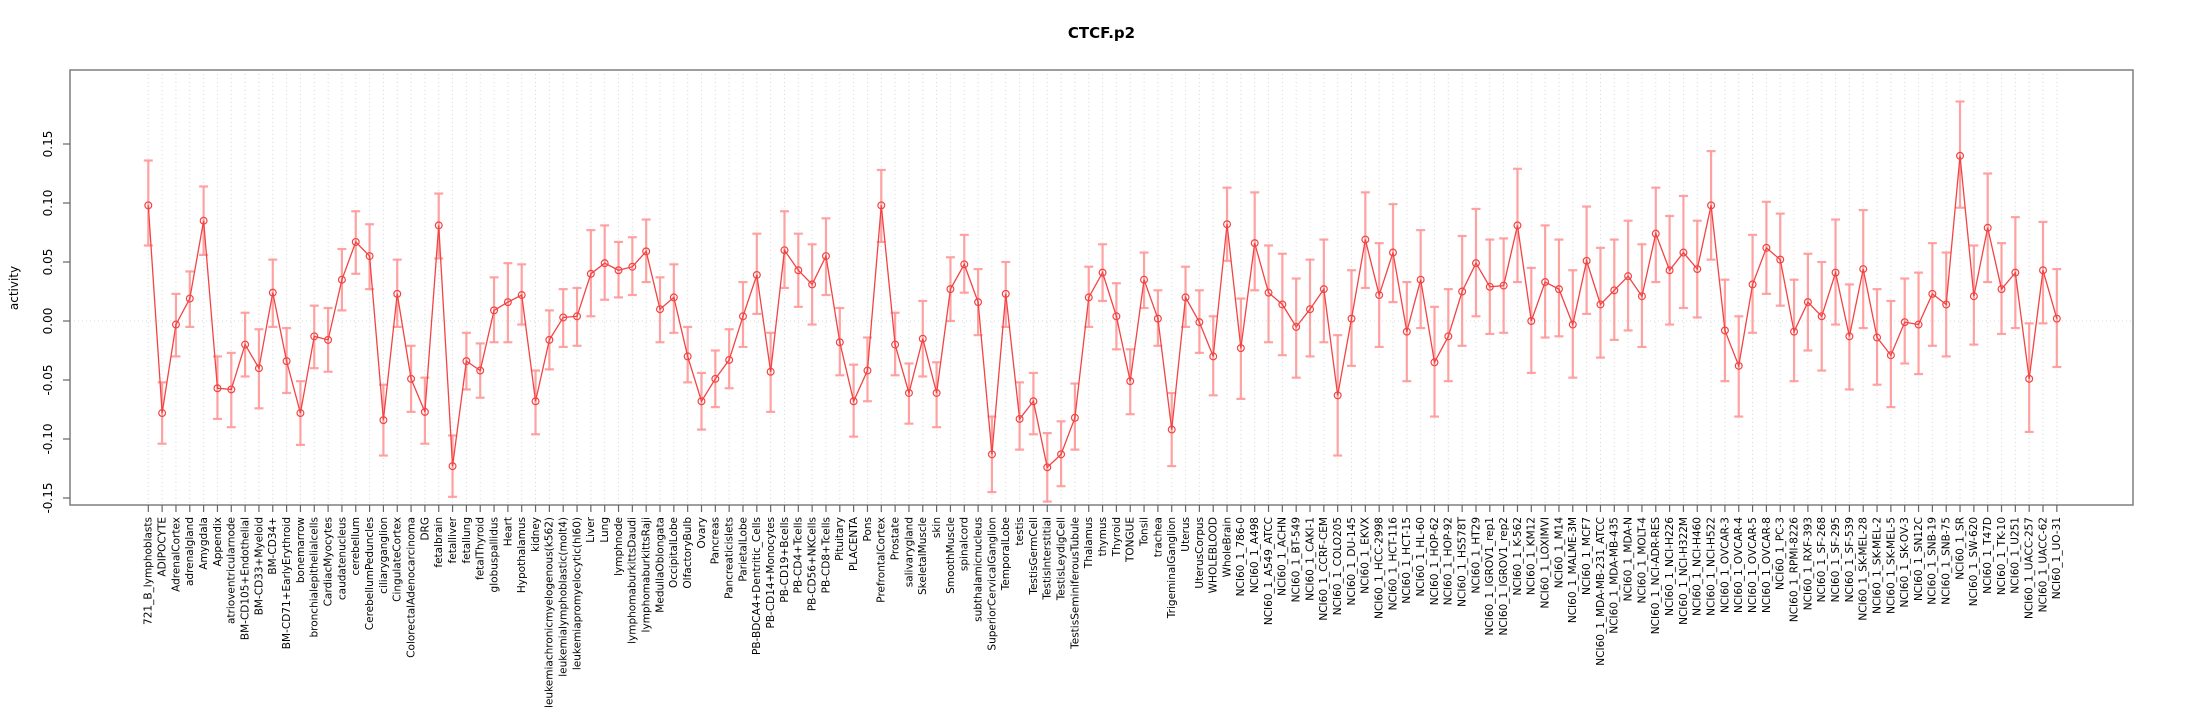 The width and height of the screenshot is (2205, 720). I want to click on x-tick-label: trachea, so click(1158, 537).